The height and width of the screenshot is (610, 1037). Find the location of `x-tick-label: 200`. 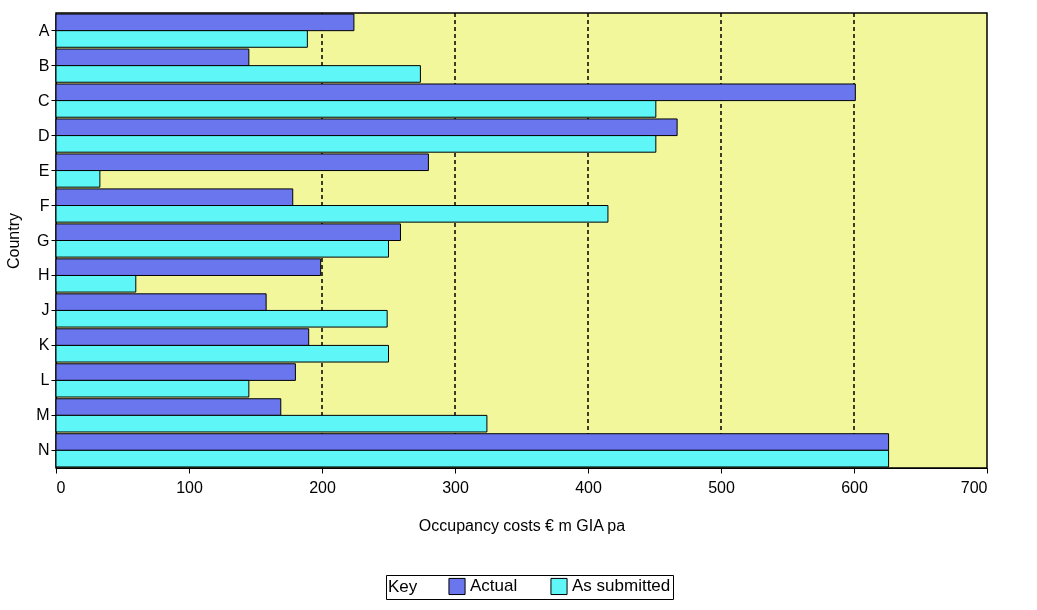

x-tick-label: 200 is located at coordinates (322, 487).